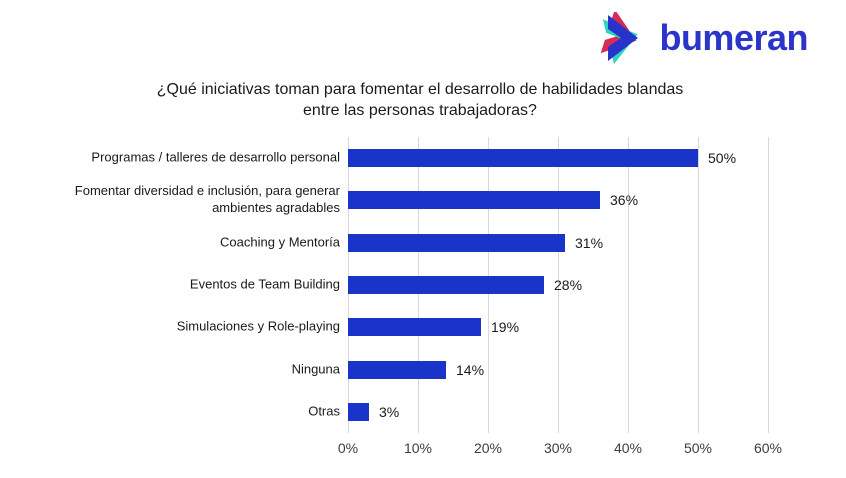 This screenshot has height=478, width=846. What do you see at coordinates (418, 448) in the screenshot?
I see `x-tick-label: 10%` at bounding box center [418, 448].